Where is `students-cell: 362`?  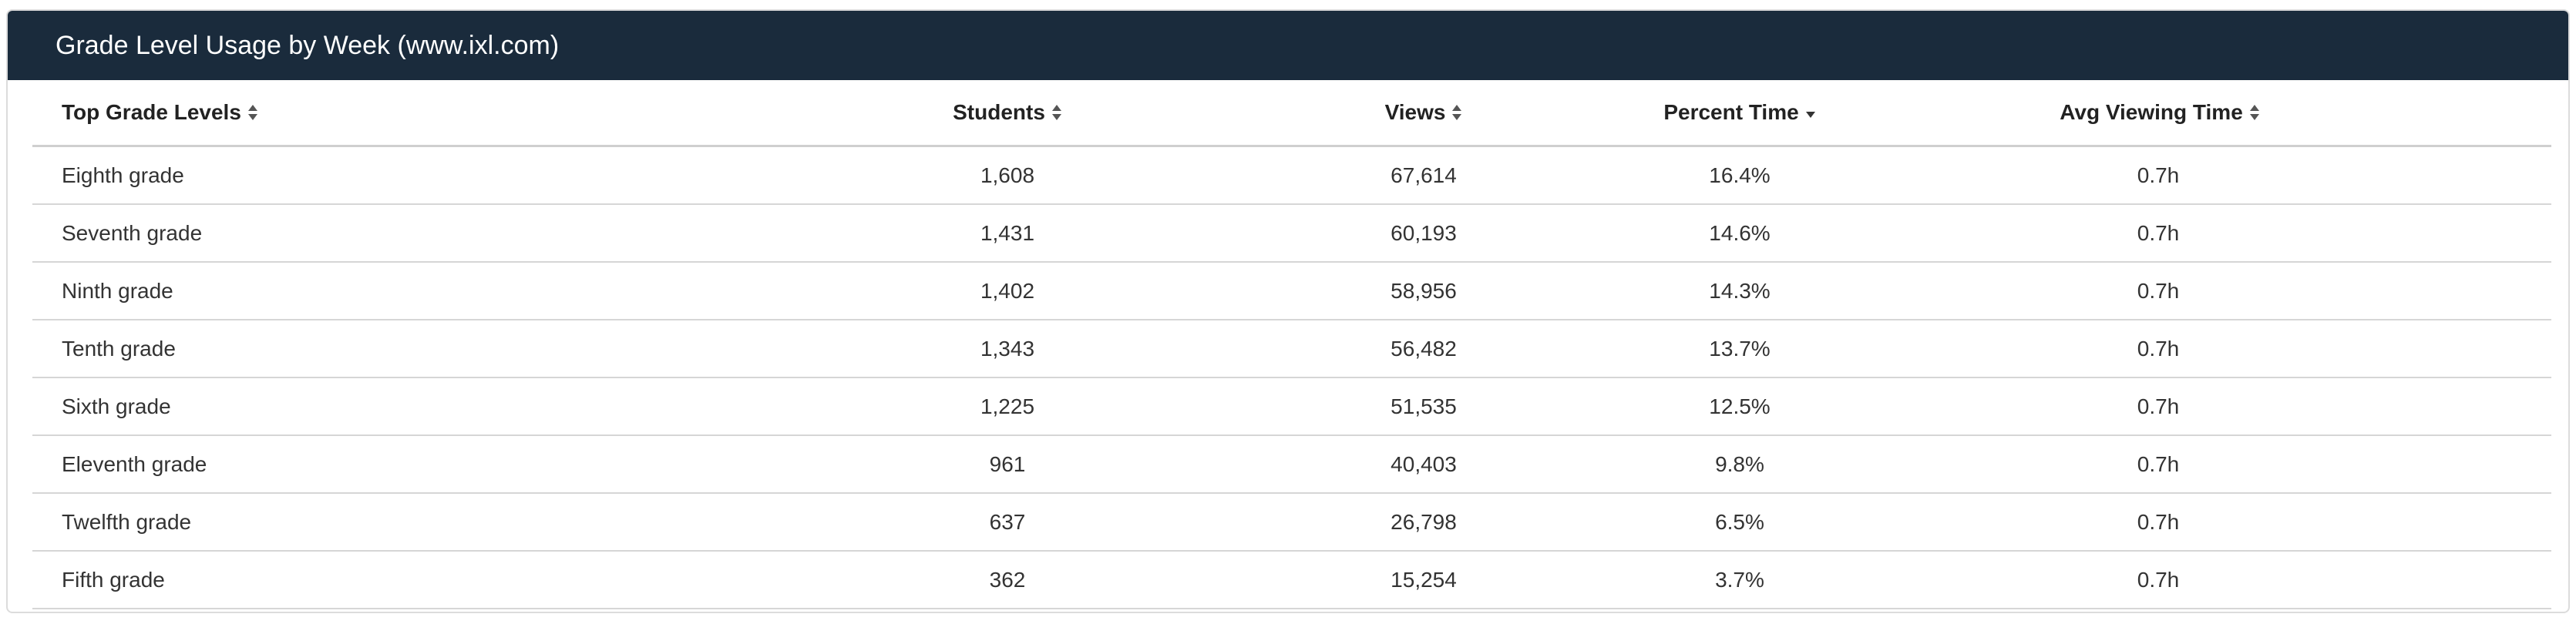
students-cell: 362 is located at coordinates (1007, 579).